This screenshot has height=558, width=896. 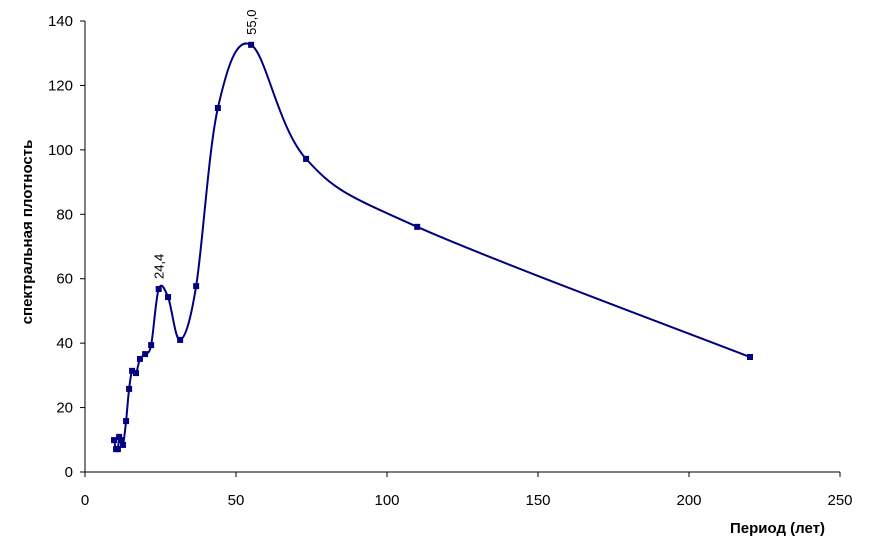 I want to click on x-axis-title: Период (лет), so click(x=777, y=528).